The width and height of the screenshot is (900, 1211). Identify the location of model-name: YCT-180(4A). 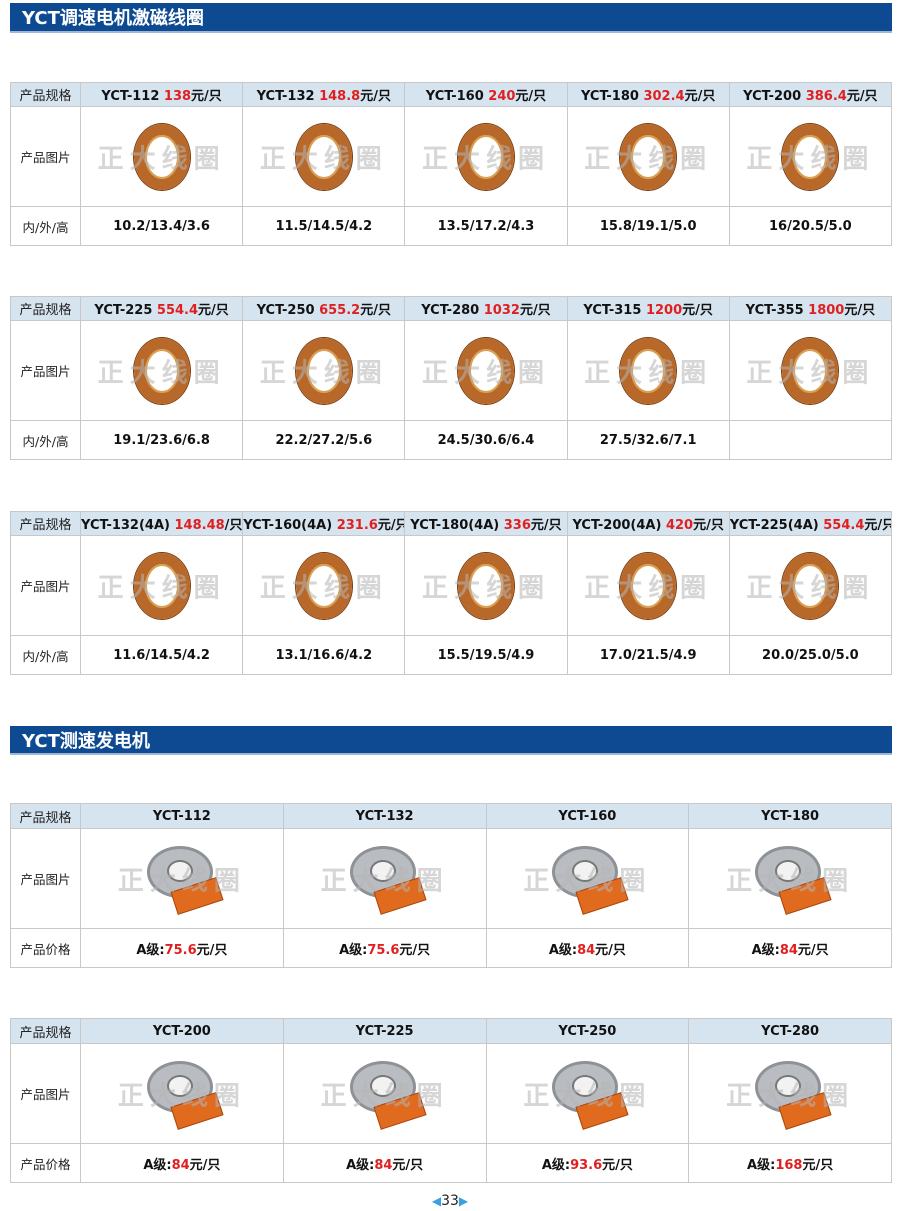
(455, 525).